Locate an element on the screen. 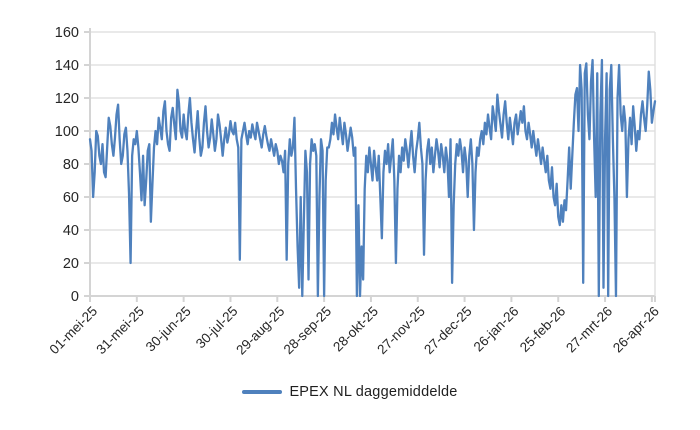  x-axis-tick-label: 30-jul-25 is located at coordinates (217, 328).